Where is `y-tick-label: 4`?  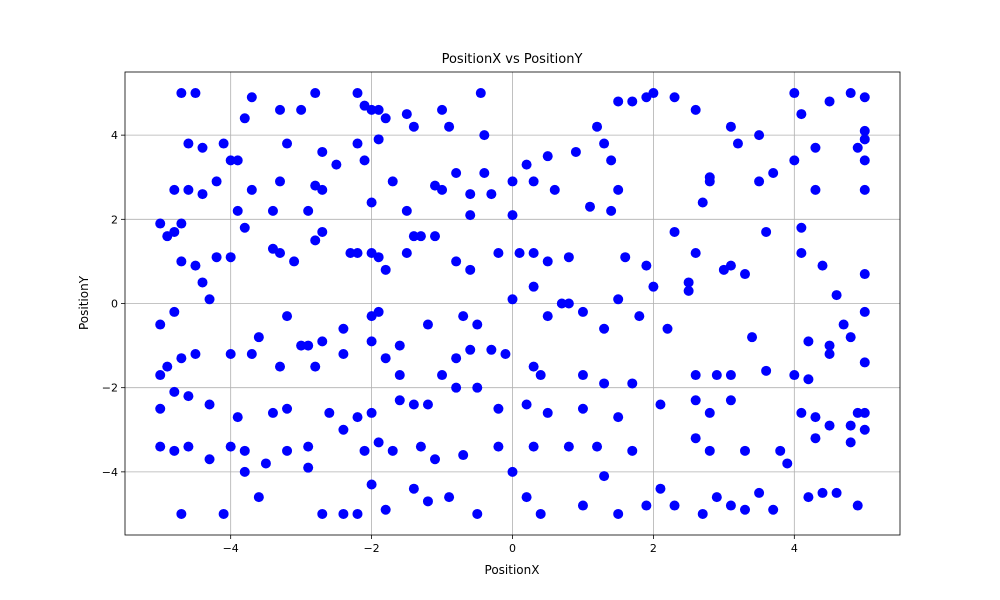
y-tick-label: 4 is located at coordinates (114, 135).